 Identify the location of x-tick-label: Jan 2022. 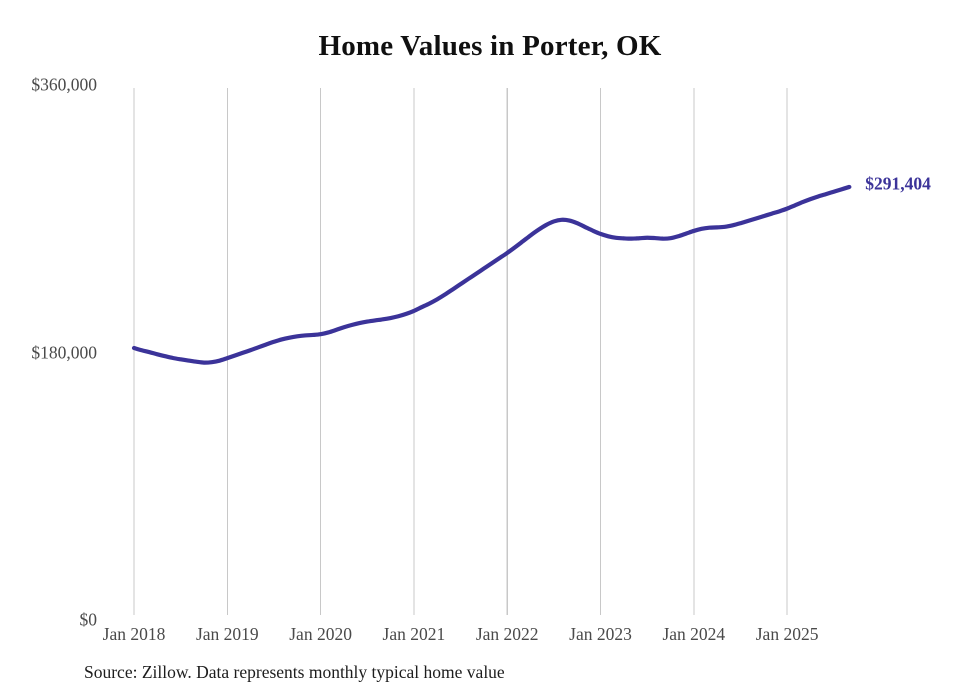
(507, 634).